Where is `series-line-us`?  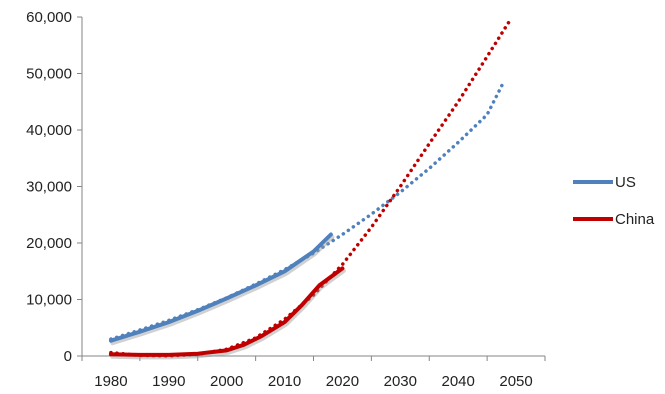
series-line-us is located at coordinates (220, 287).